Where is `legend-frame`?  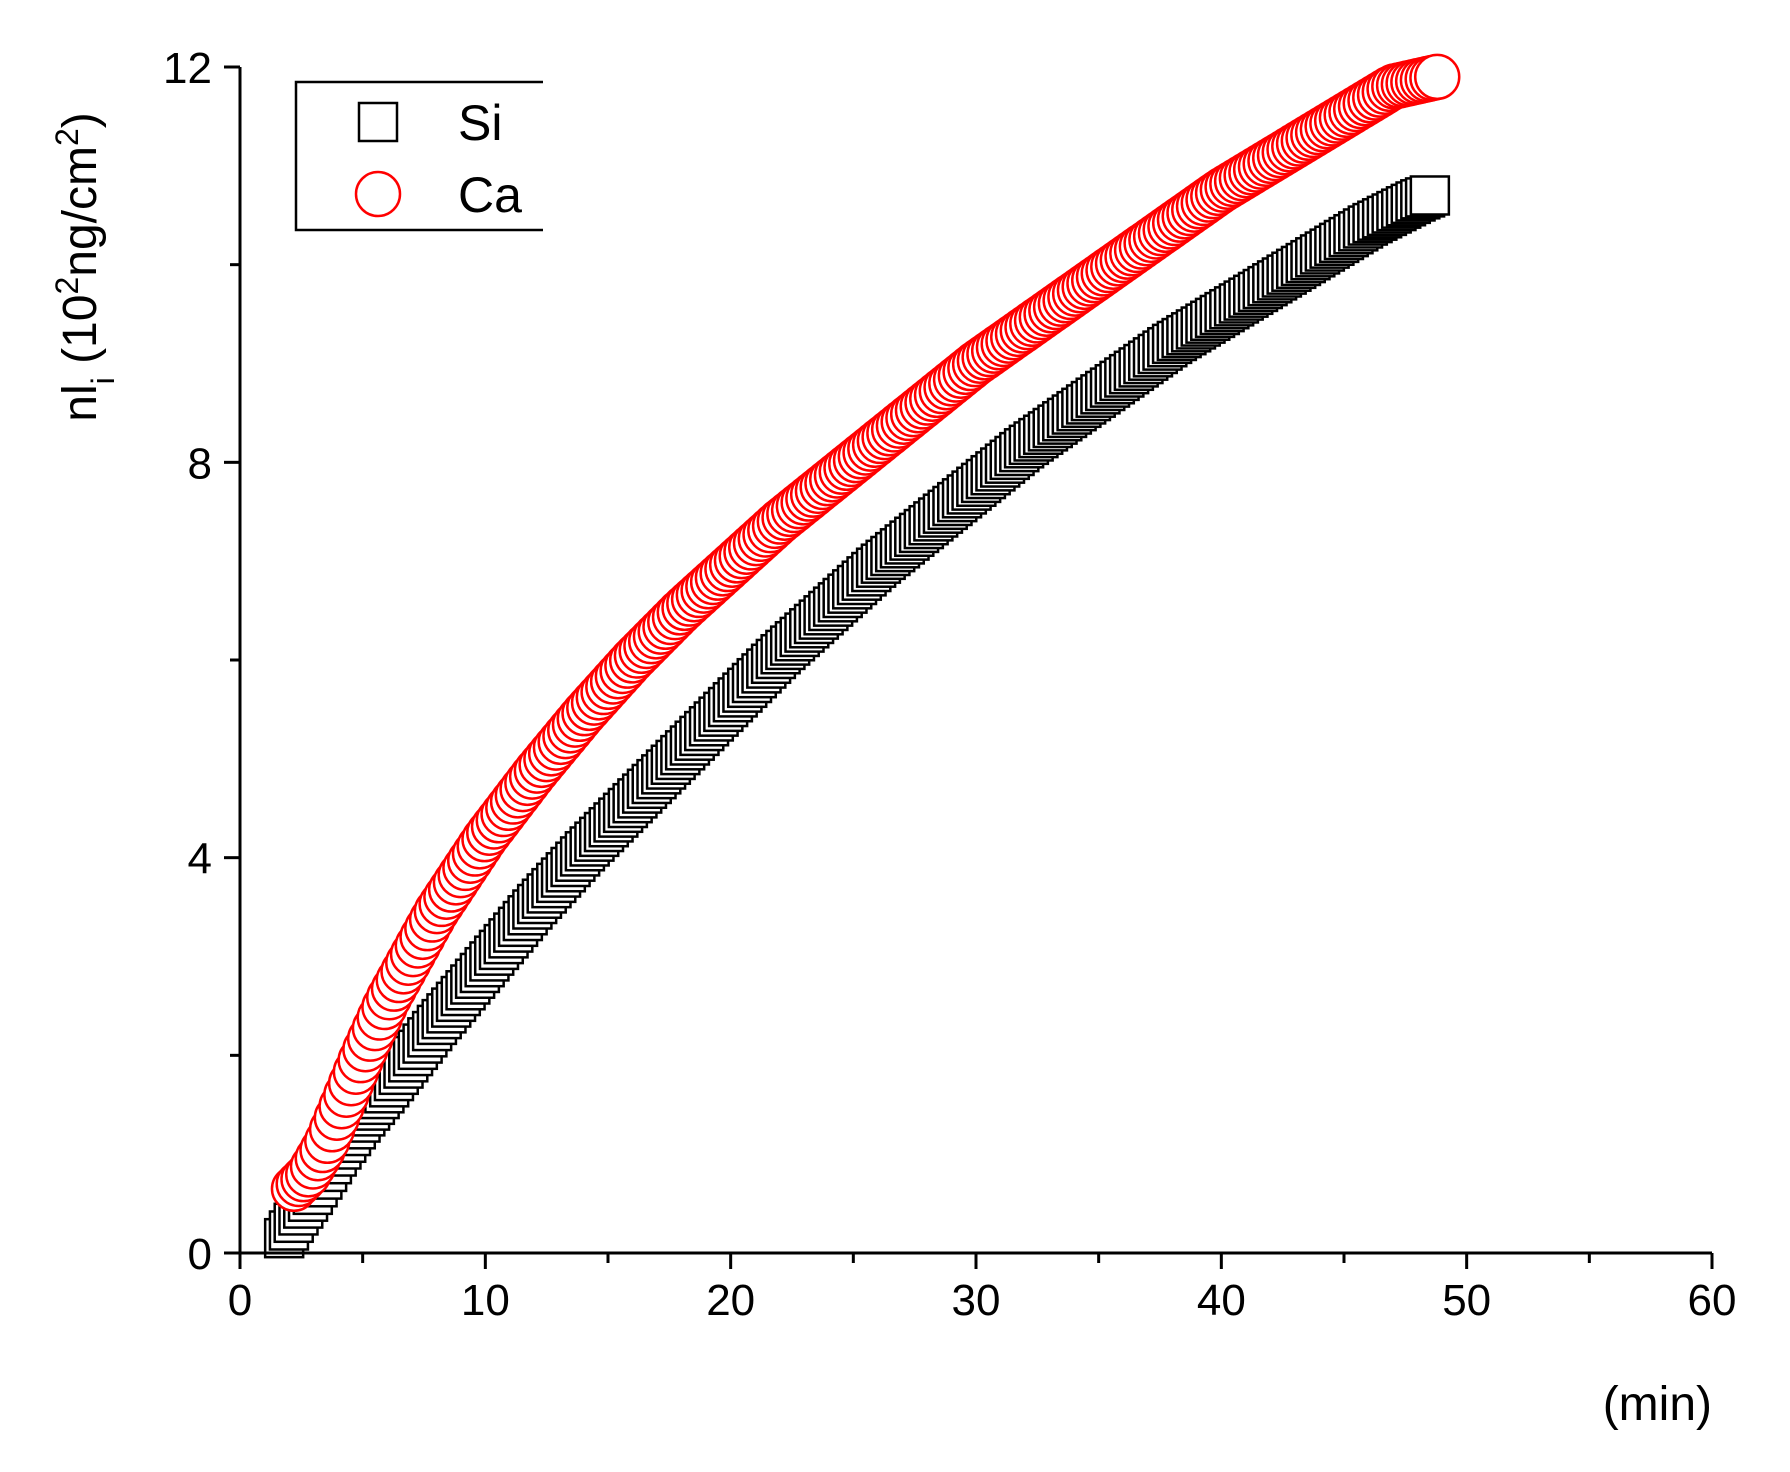
legend-frame is located at coordinates (418, 156).